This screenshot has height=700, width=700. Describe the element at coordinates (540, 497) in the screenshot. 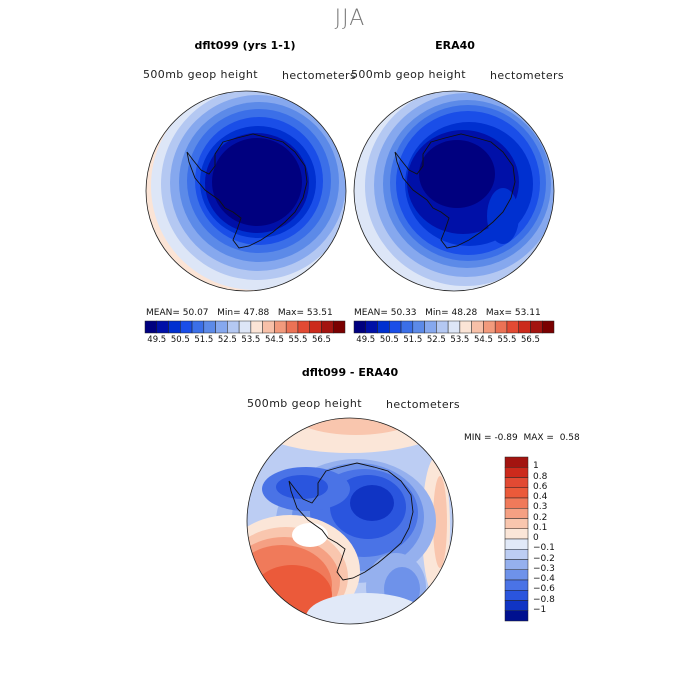

I see `diff-colorbar-tick-label: 0.4` at that location.